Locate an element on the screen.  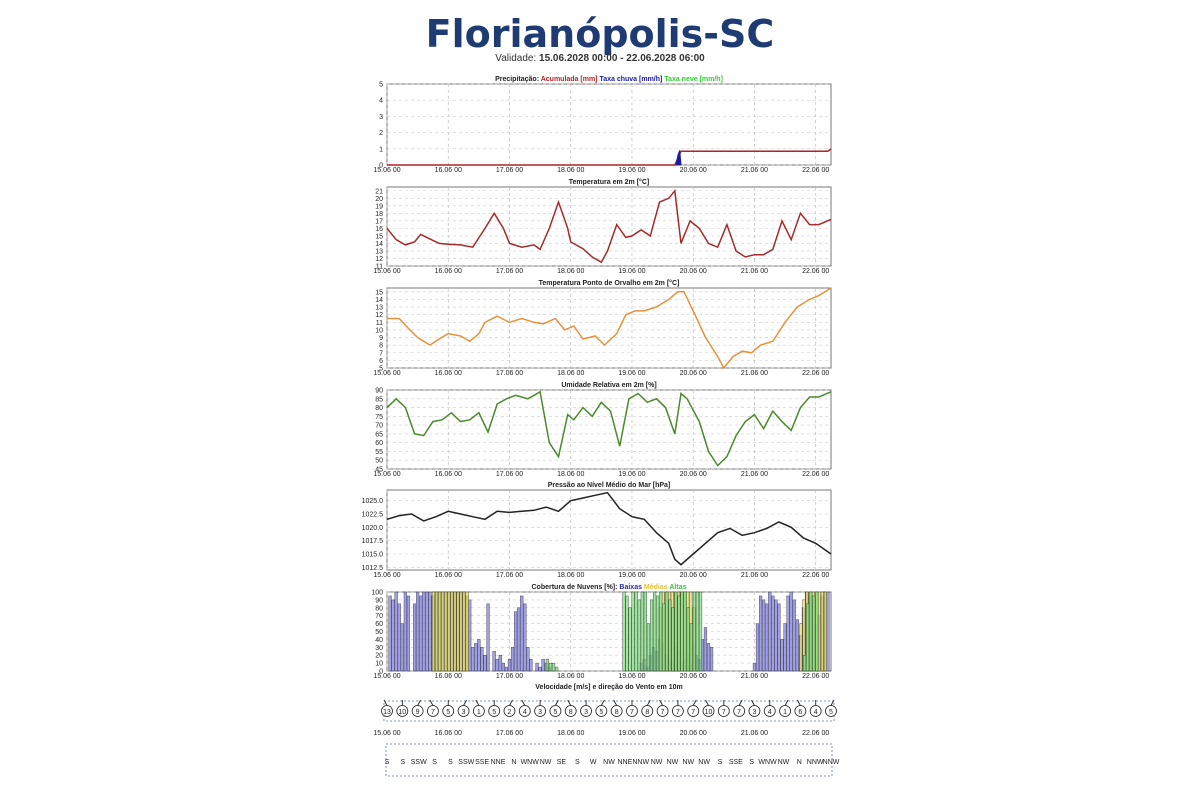
wind-direction-label: N is located at coordinates (799, 762).